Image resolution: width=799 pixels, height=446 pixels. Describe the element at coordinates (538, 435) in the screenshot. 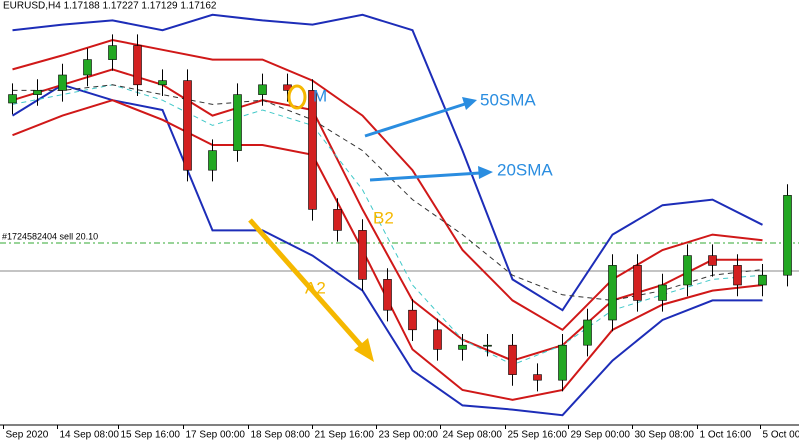

I see `x-tick-label: 25 Sep 16:00` at that location.